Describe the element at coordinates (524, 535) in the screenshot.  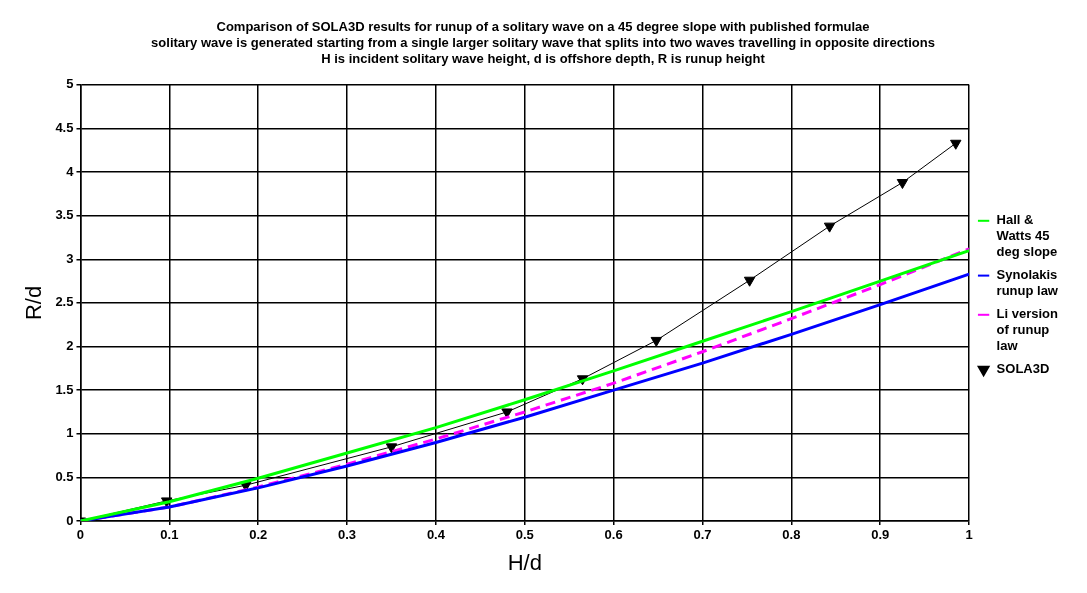
I see `x-tick-label: 0.5` at that location.